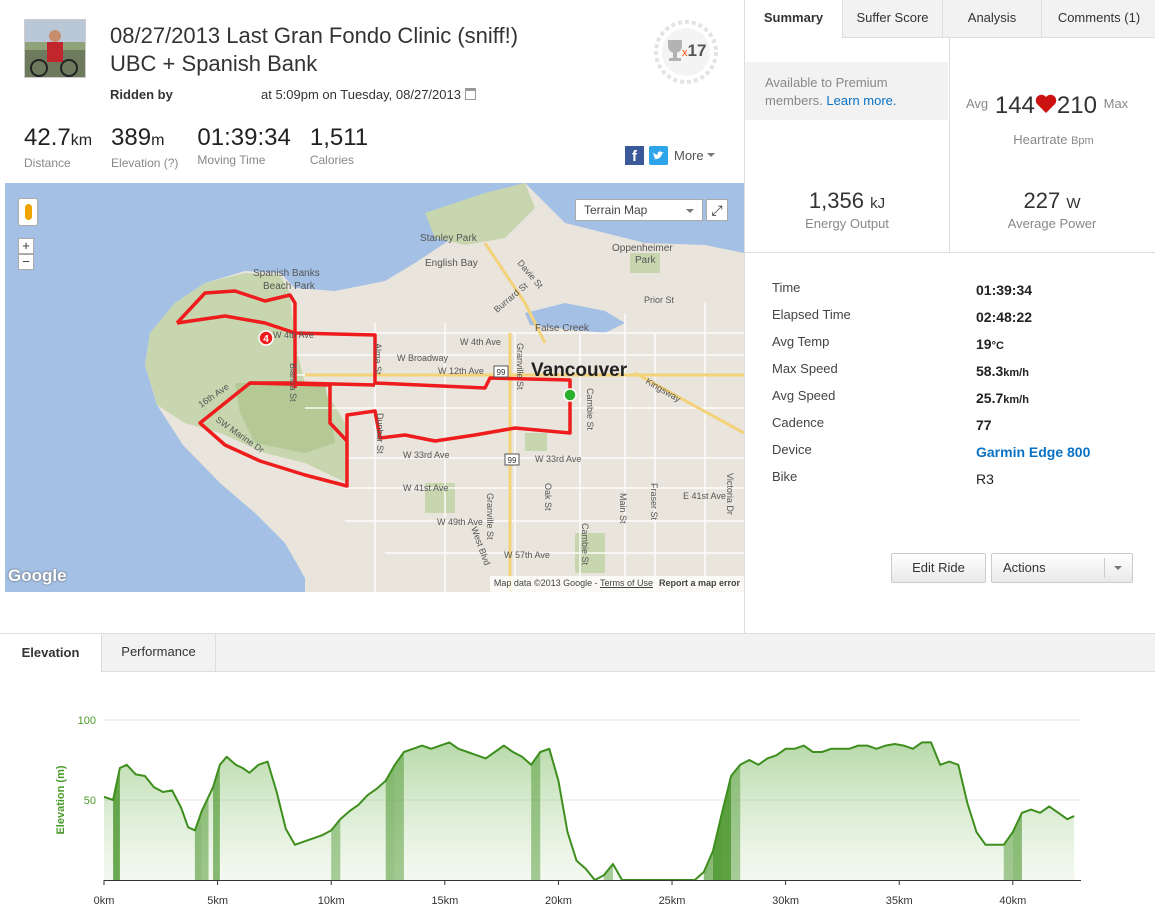  Describe the element at coordinates (425, 488) in the screenshot. I see `map-label: W 41st Ave` at that location.